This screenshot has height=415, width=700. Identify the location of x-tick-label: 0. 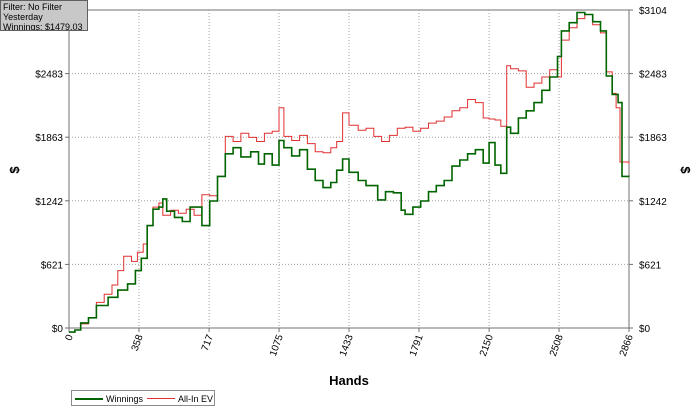
(70, 337).